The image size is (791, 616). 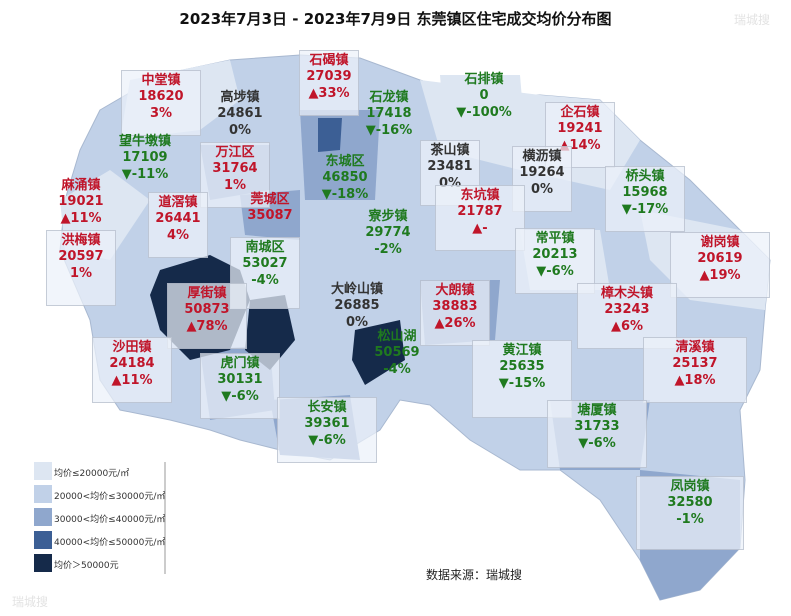 What do you see at coordinates (207, 293) in the screenshot?
I see `town-name: 厚街镇` at bounding box center [207, 293].